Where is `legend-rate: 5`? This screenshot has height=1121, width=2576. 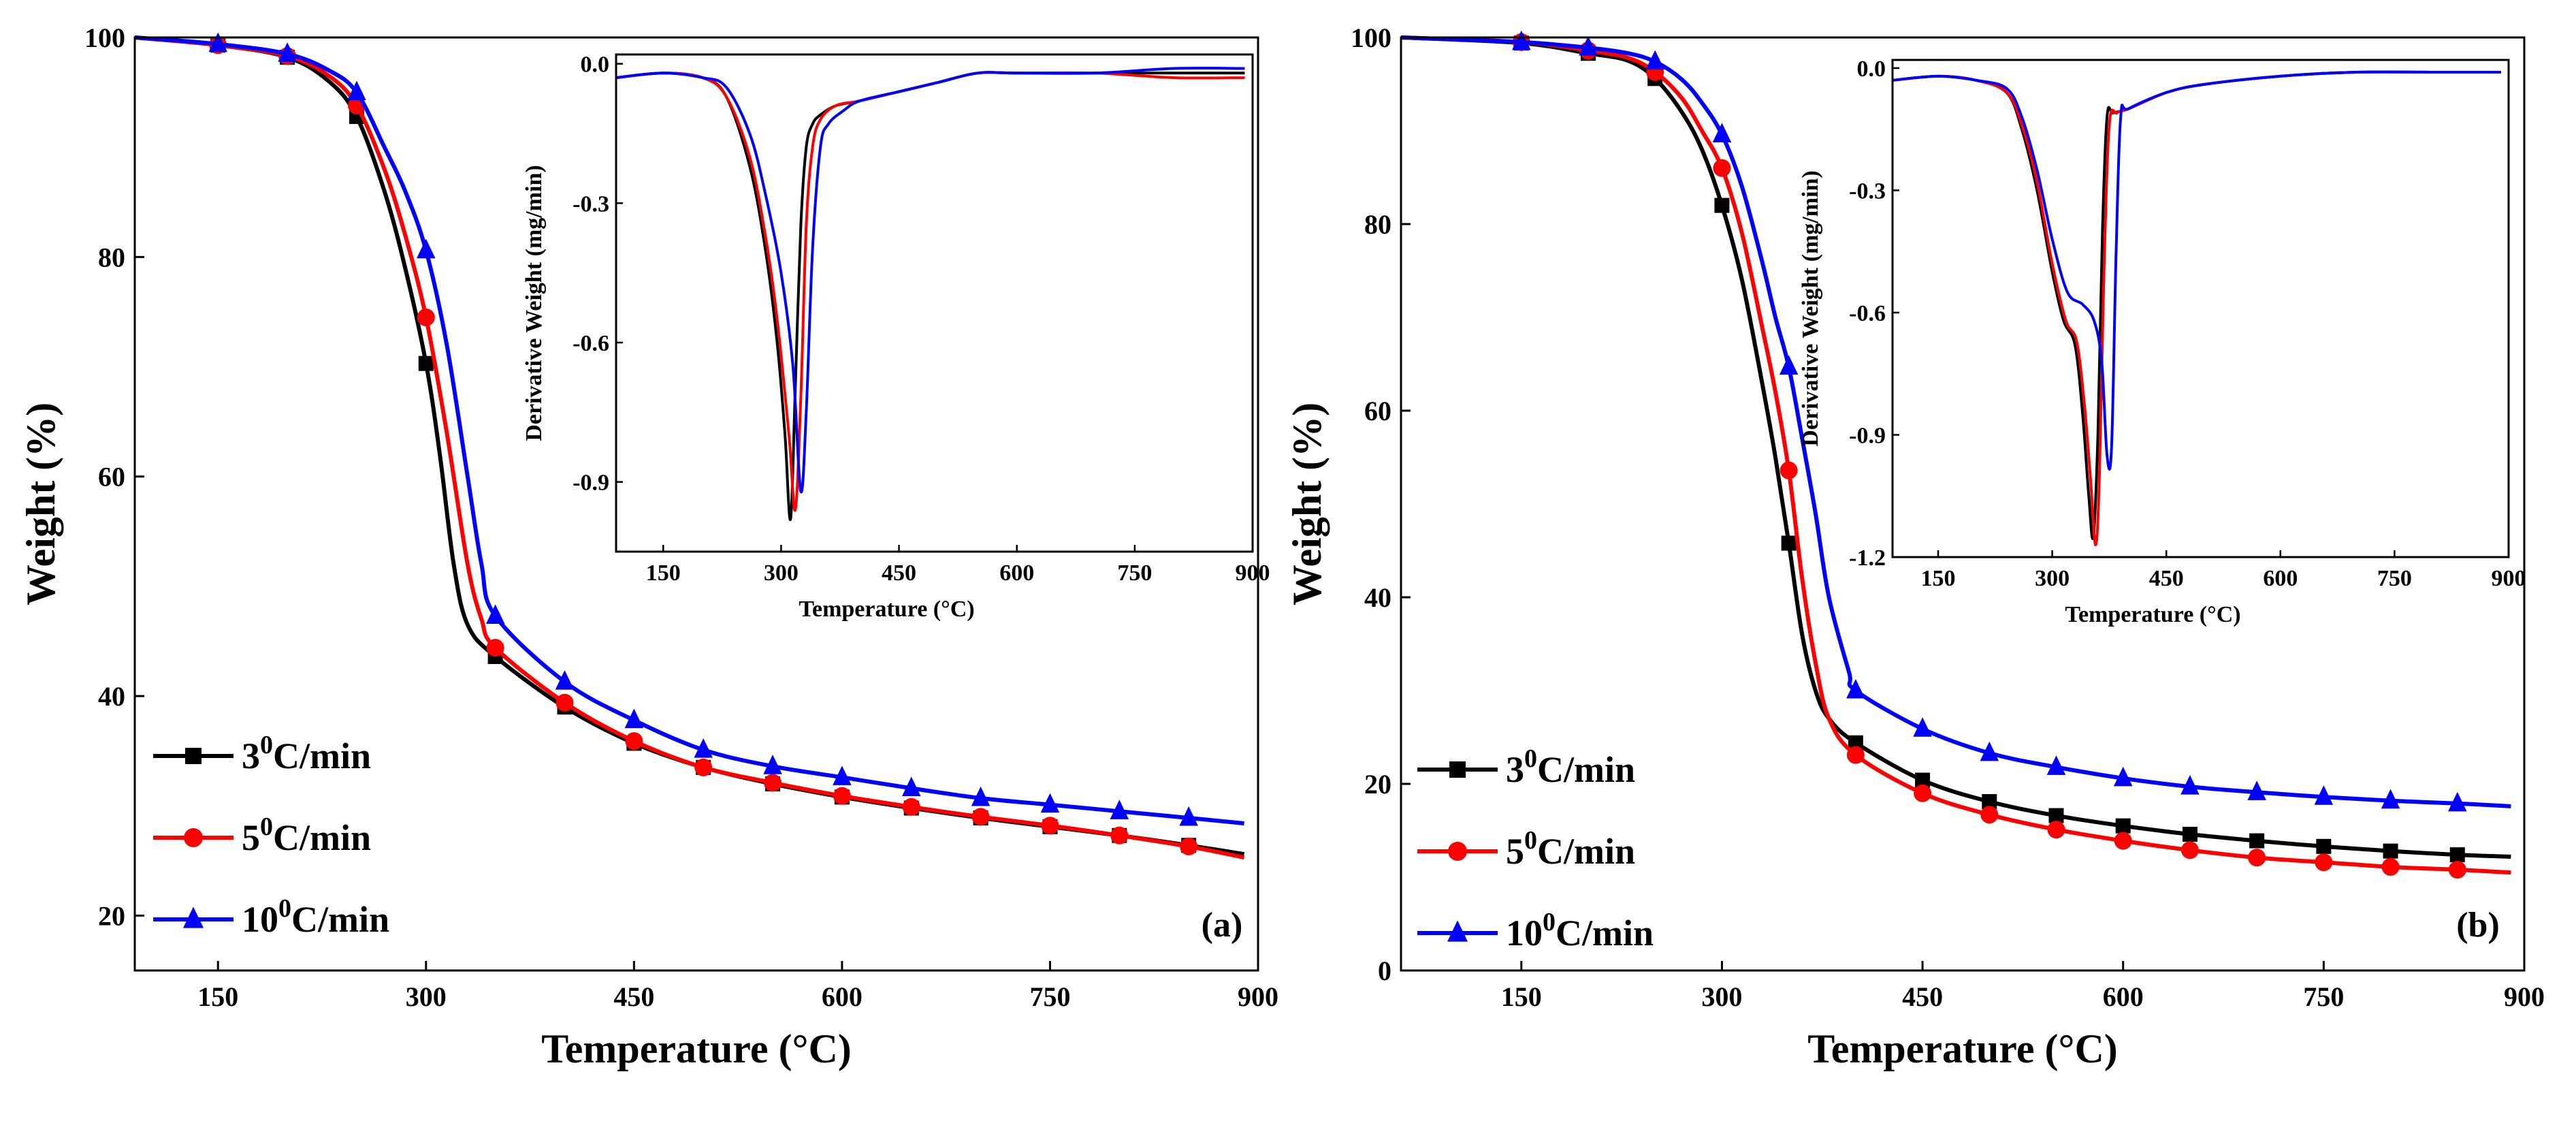 legend-rate: 5 is located at coordinates (1515, 851).